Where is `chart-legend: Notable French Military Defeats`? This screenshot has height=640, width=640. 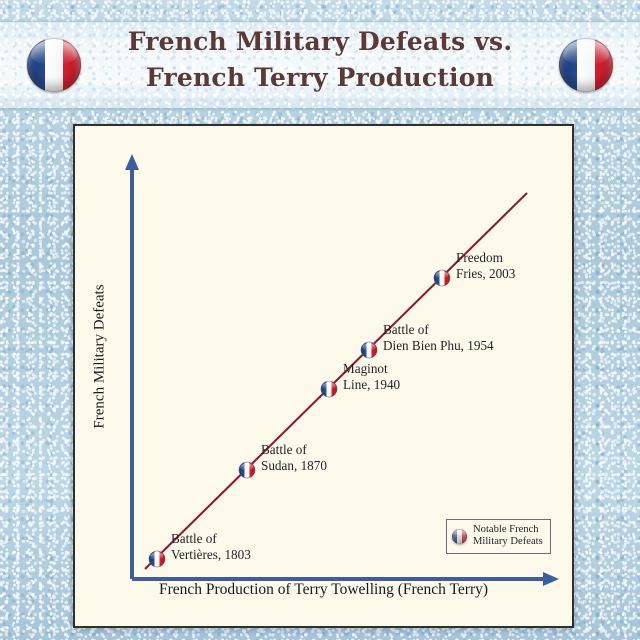 chart-legend: Notable French Military Defeats is located at coordinates (498, 536).